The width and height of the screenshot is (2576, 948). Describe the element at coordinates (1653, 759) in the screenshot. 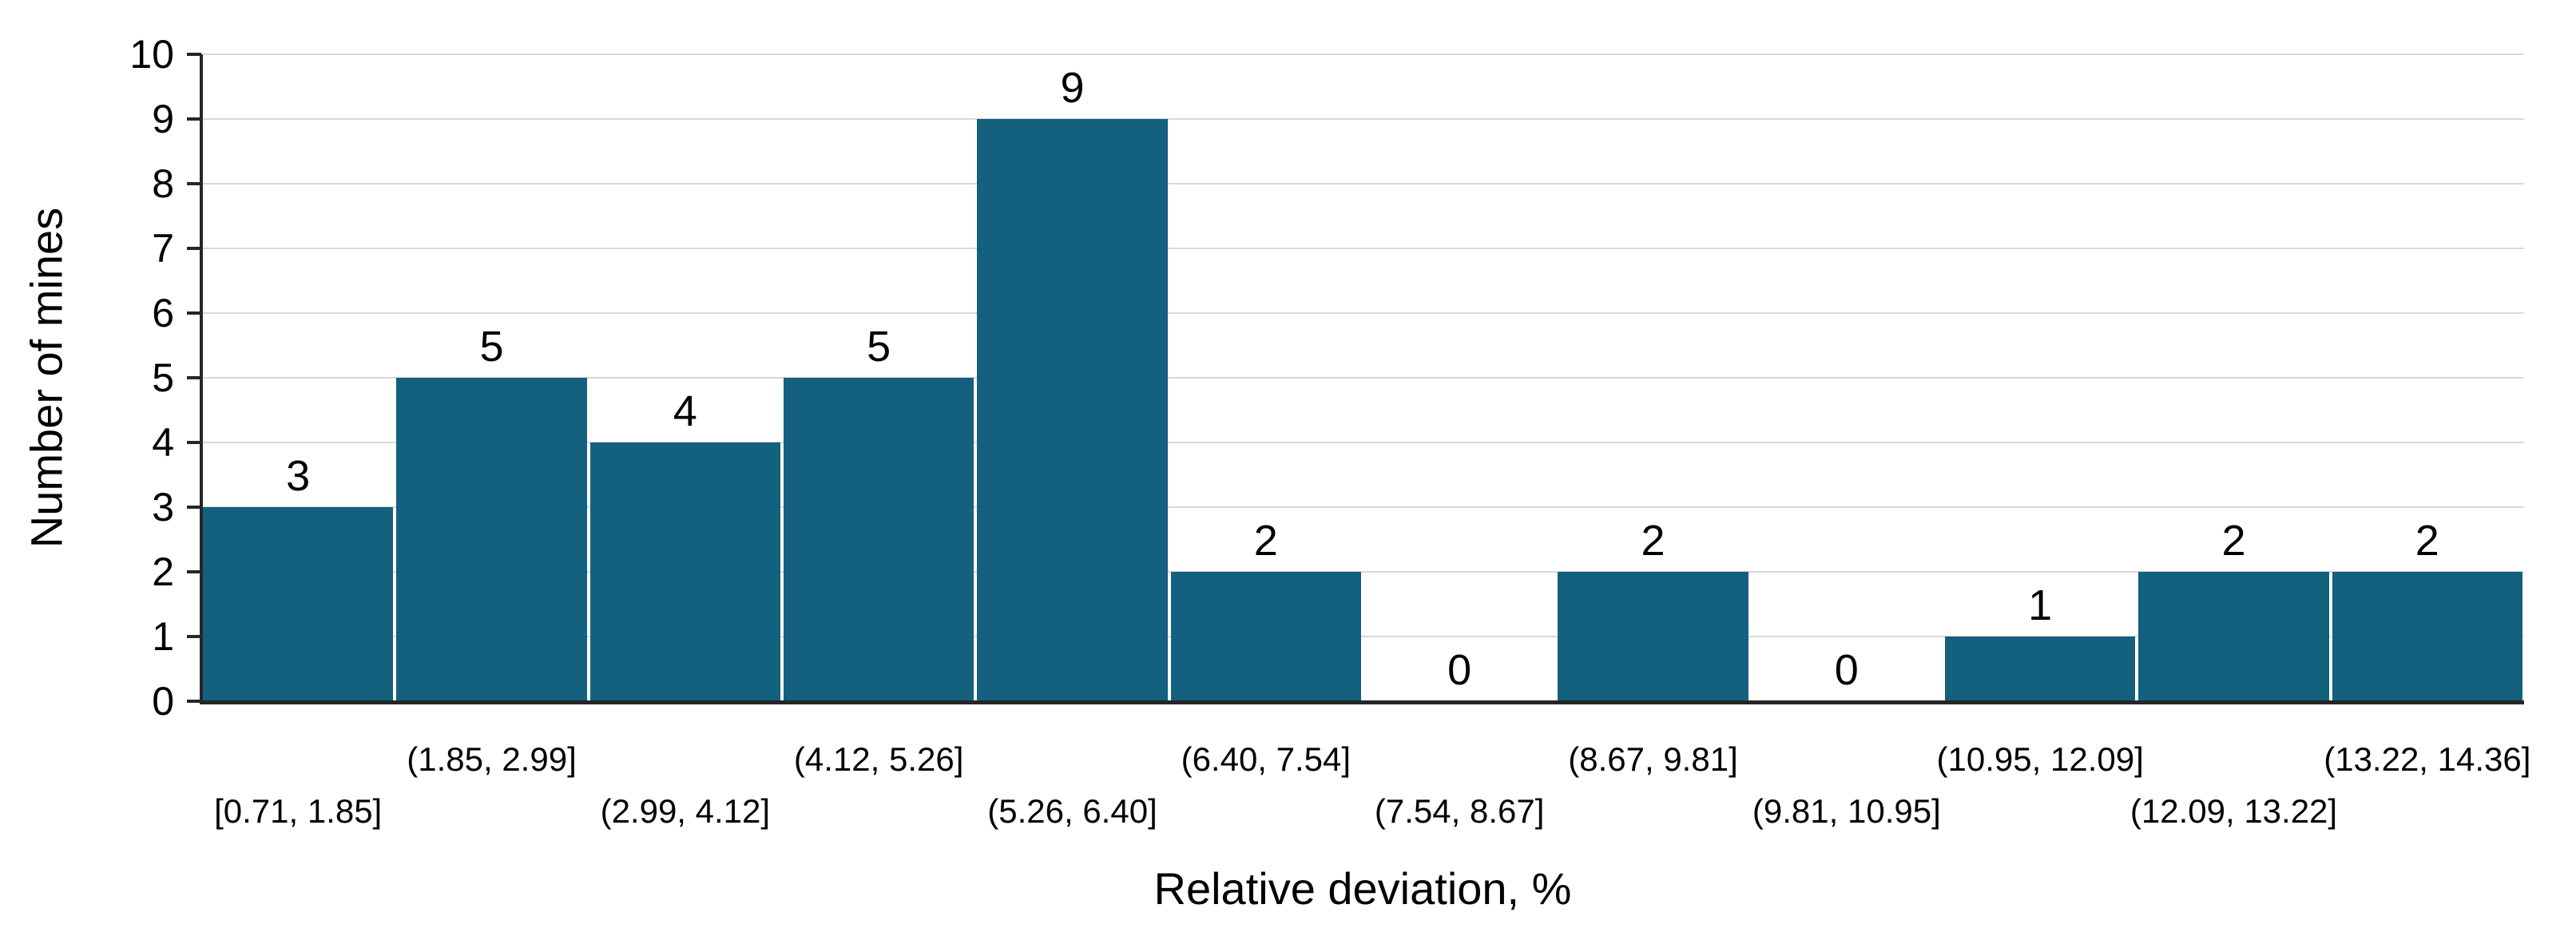

I see `x-bin-label: (8.67, 9.81]` at that location.